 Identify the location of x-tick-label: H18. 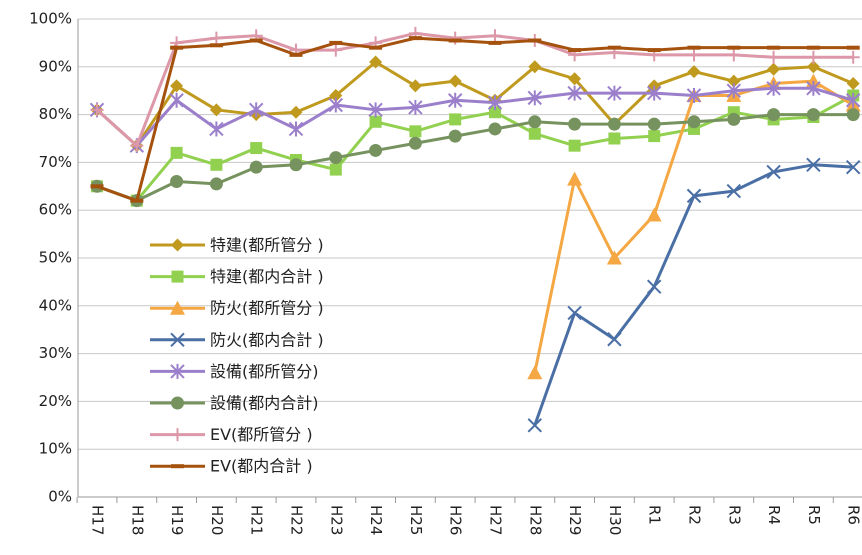
(137, 520).